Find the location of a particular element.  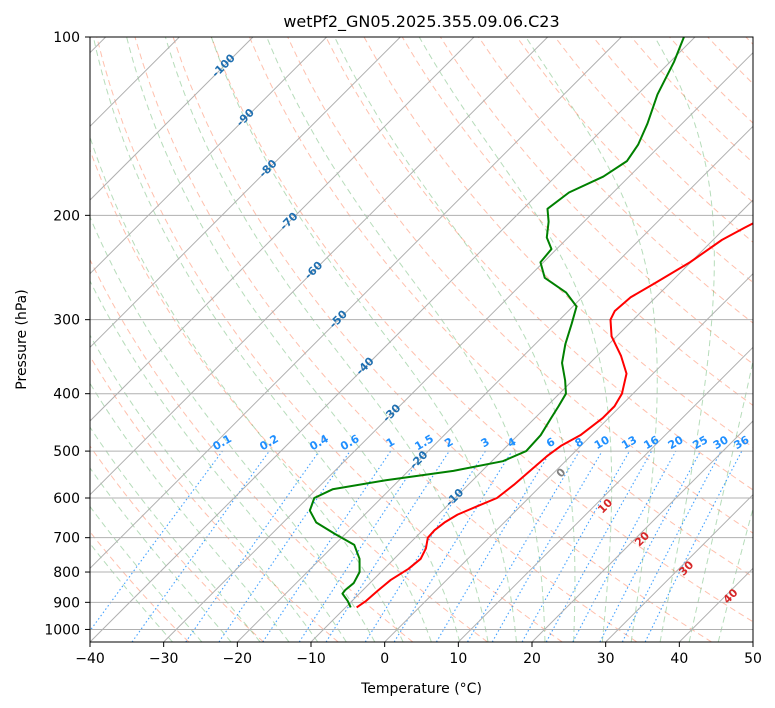

y-axis-title: Pressure (hPa) is located at coordinates (22, 339).